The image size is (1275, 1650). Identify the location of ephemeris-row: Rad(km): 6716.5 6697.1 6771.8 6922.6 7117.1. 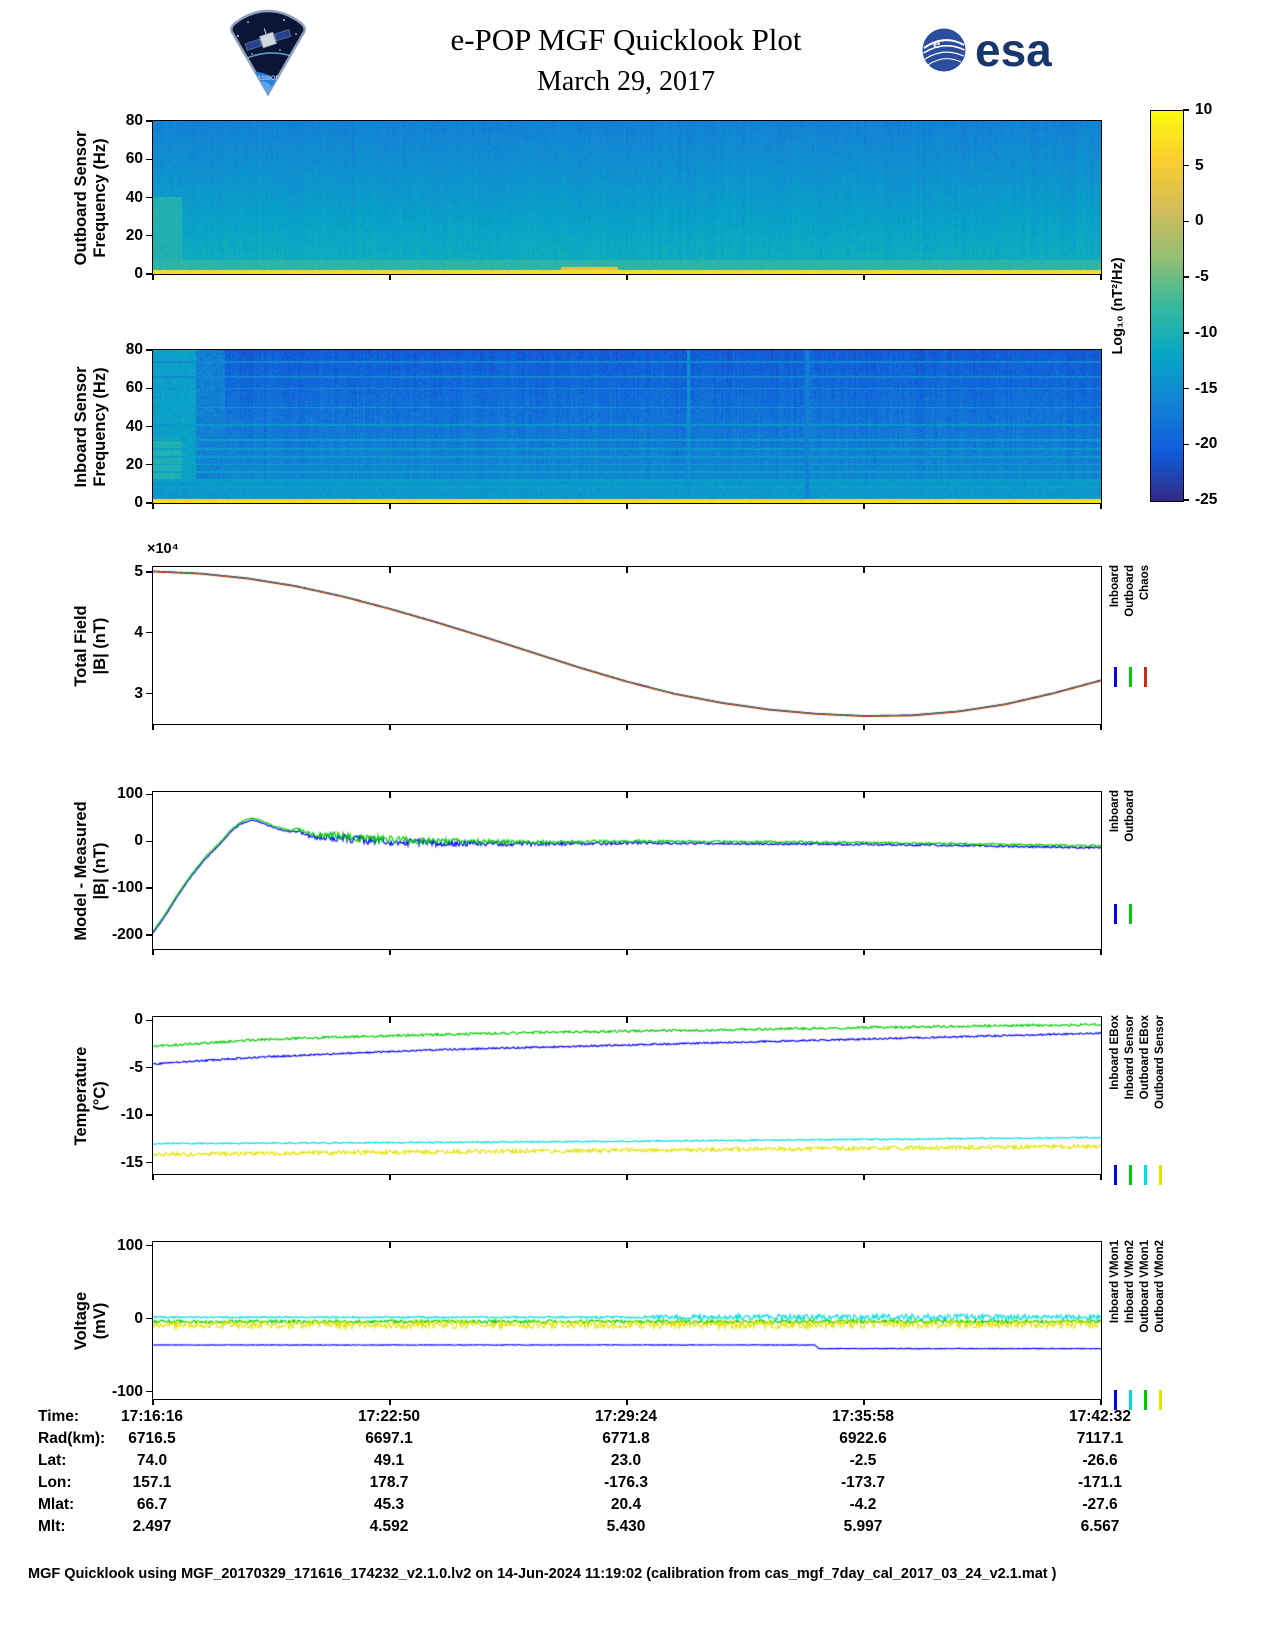
(637, 1441).